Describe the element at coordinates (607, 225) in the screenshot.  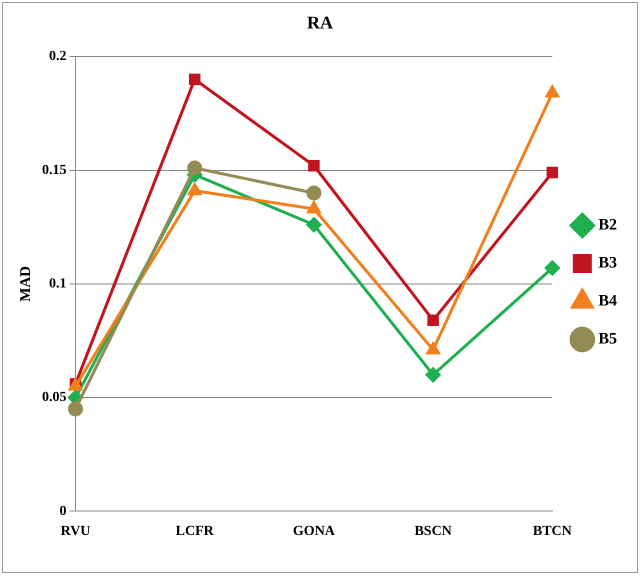
I see `legend-label: B2` at that location.